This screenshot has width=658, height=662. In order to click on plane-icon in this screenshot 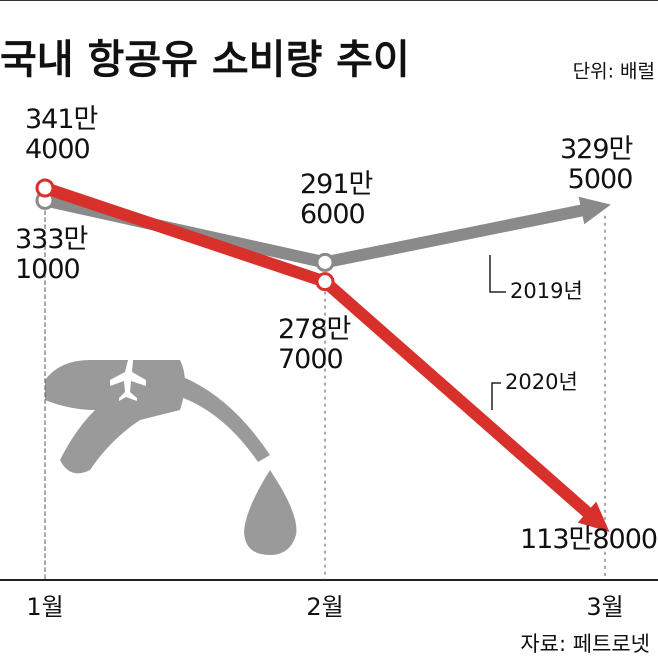, I will do `click(128, 380)`.